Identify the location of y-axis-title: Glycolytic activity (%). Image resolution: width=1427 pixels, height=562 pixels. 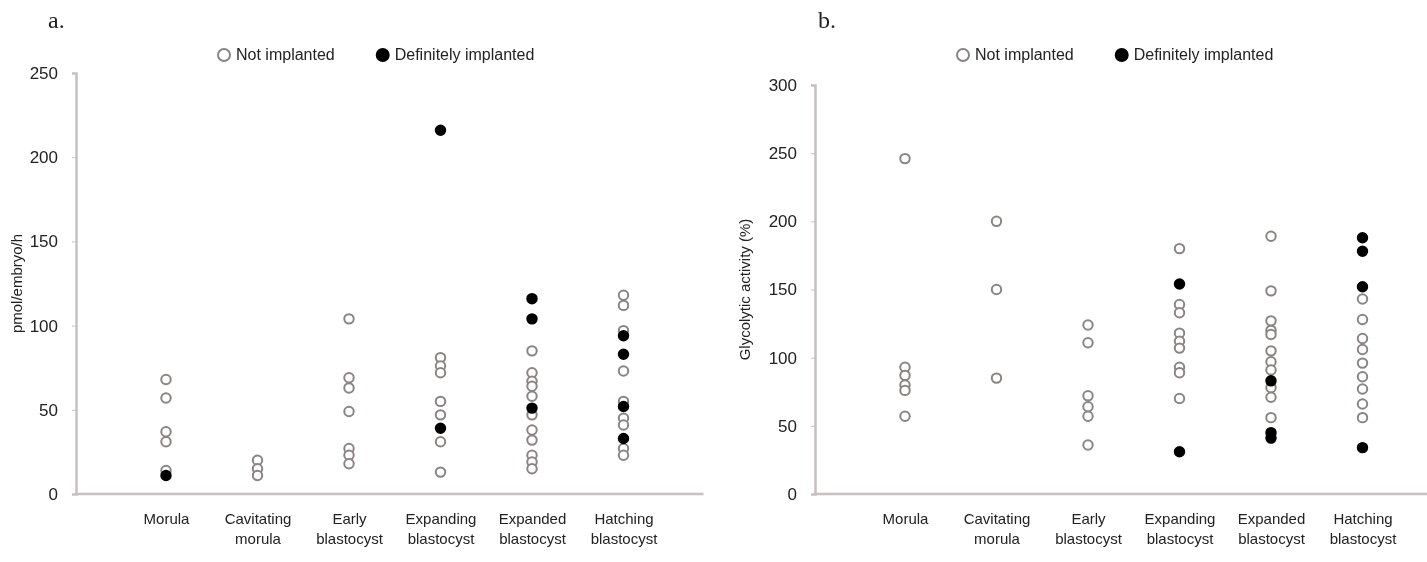
(744, 289).